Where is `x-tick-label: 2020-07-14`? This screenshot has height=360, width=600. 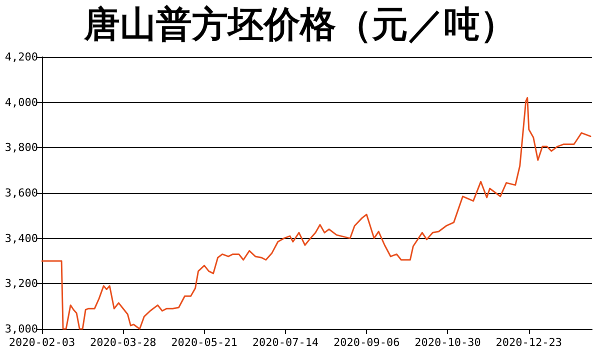 x-tick-label: 2020-07-14 is located at coordinates (285, 342).